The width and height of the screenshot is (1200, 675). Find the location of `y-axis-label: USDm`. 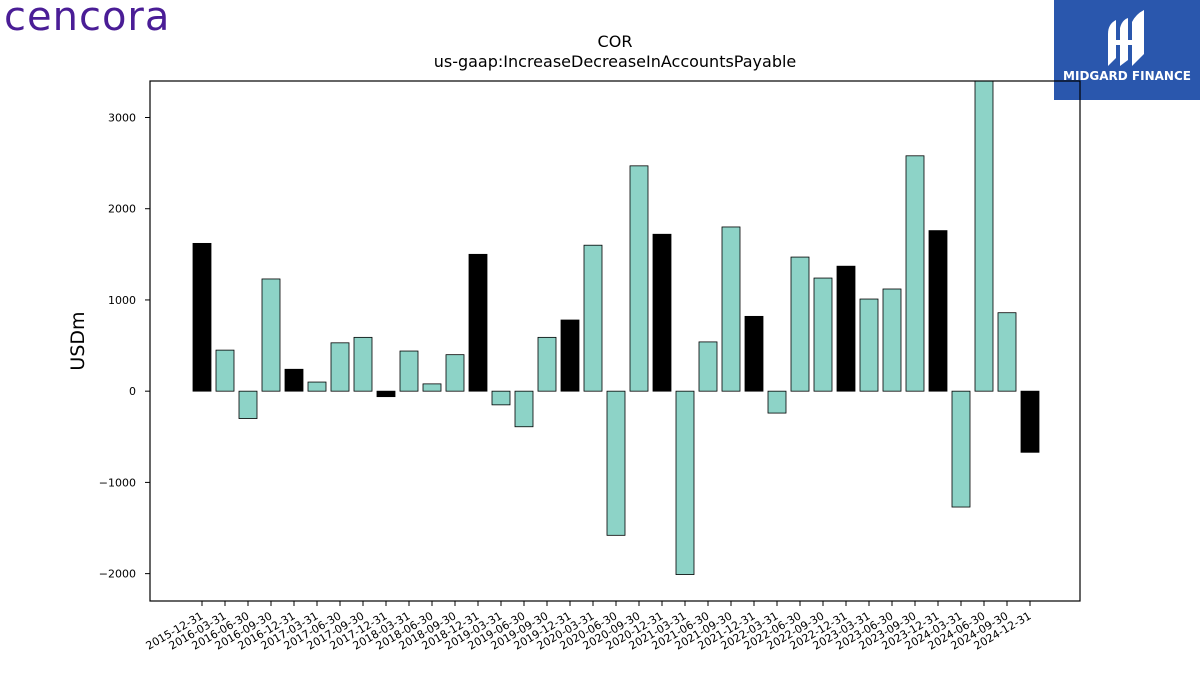

y-axis-label: USDm is located at coordinates (78, 340).